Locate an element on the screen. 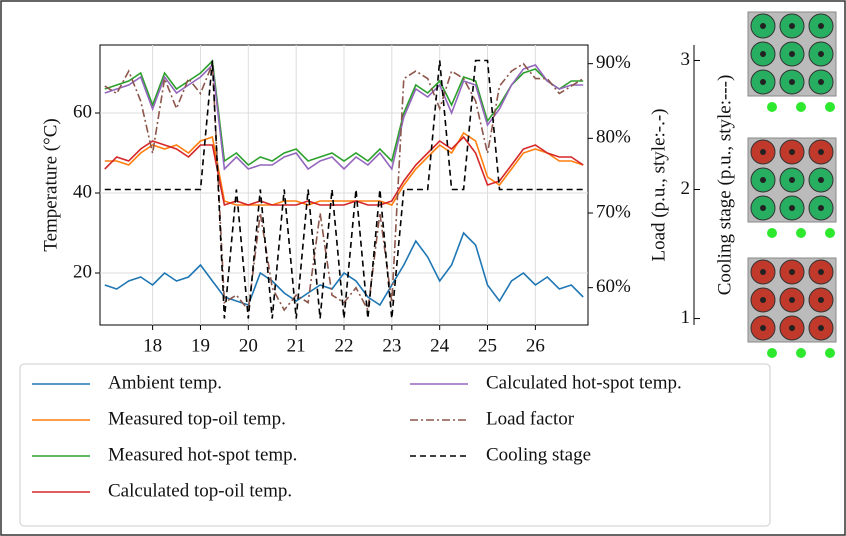  y-tick-label: 40 is located at coordinates (82, 191).